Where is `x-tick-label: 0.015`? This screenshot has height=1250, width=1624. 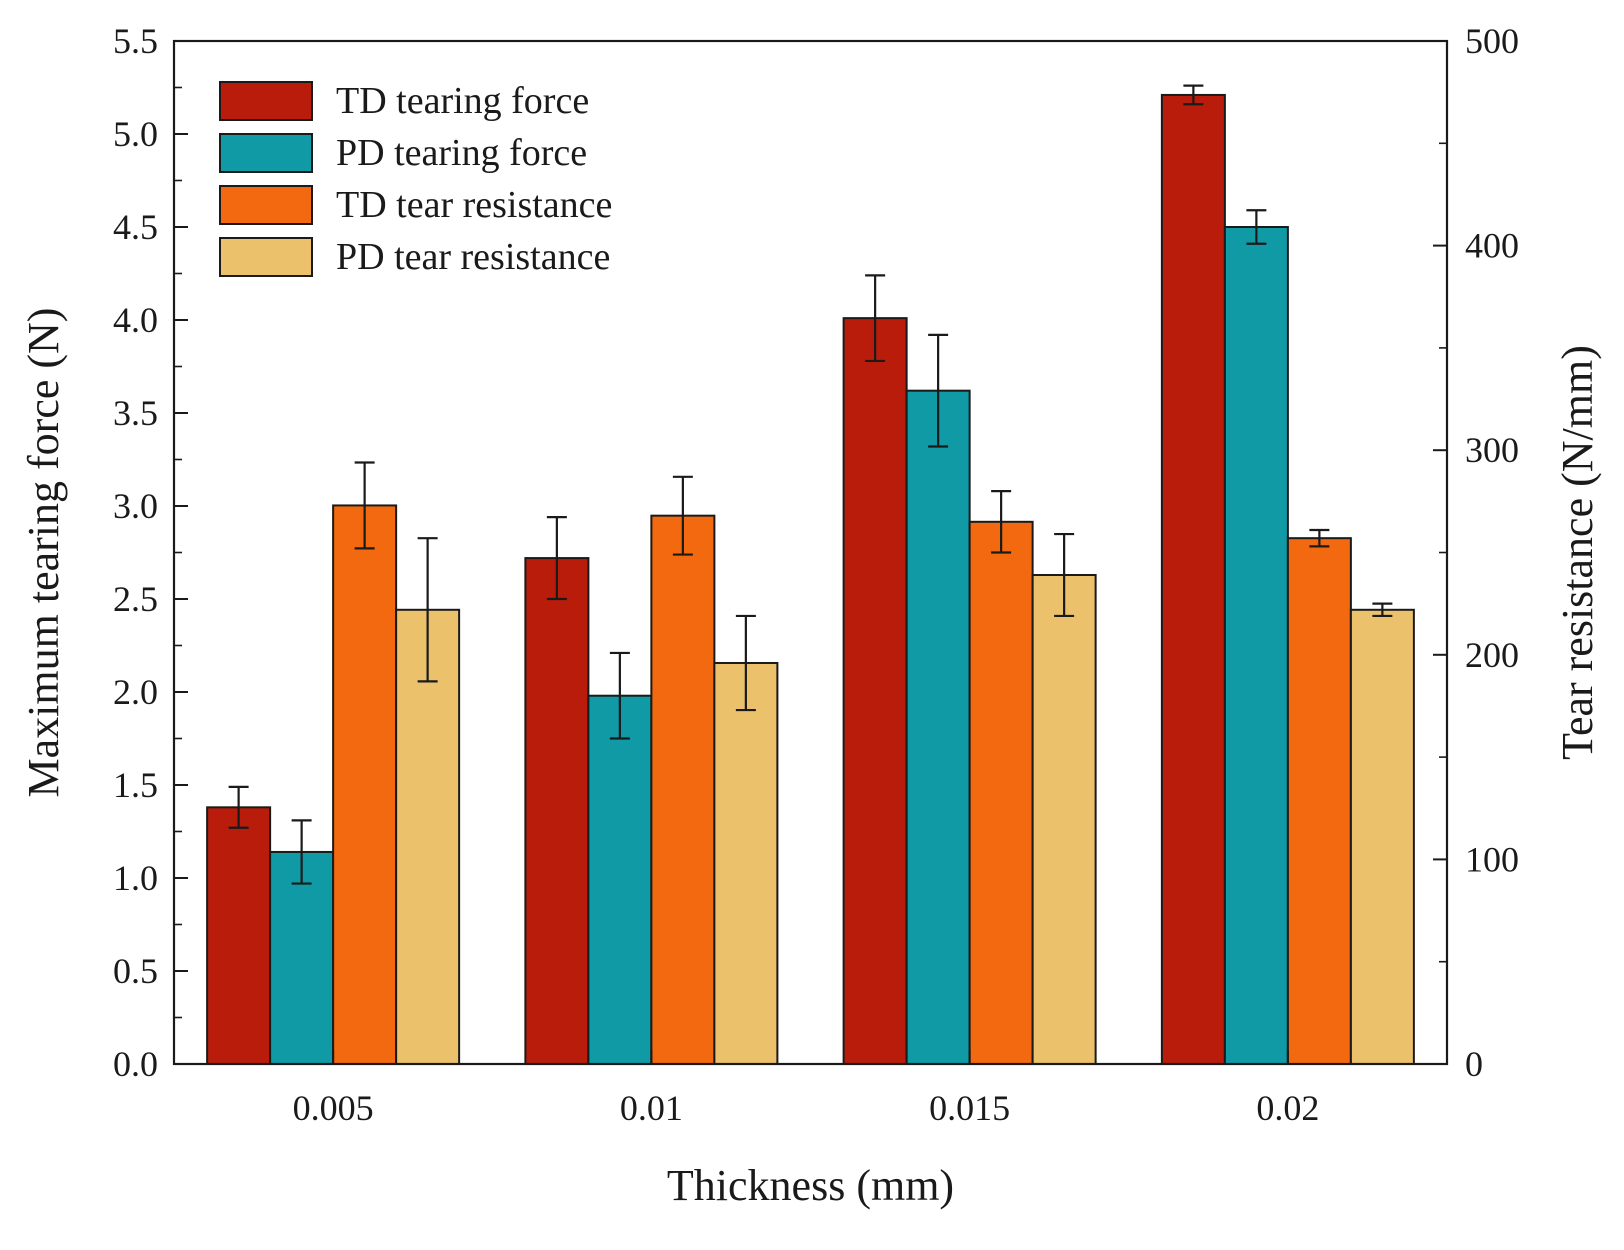 x-tick-label: 0.015 is located at coordinates (969, 1108).